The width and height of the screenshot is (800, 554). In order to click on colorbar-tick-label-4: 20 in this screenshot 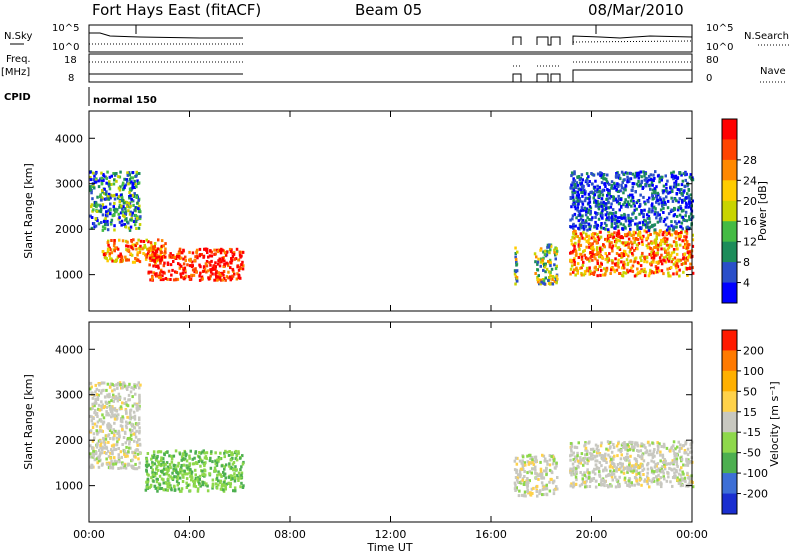, I will do `click(750, 201)`.